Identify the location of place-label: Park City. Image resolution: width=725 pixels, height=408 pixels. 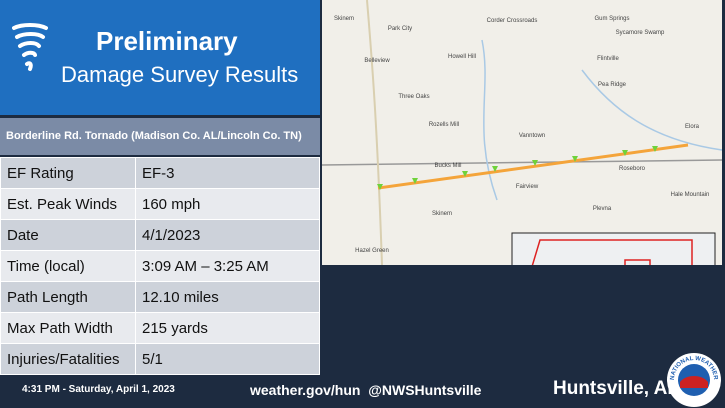
(400, 29).